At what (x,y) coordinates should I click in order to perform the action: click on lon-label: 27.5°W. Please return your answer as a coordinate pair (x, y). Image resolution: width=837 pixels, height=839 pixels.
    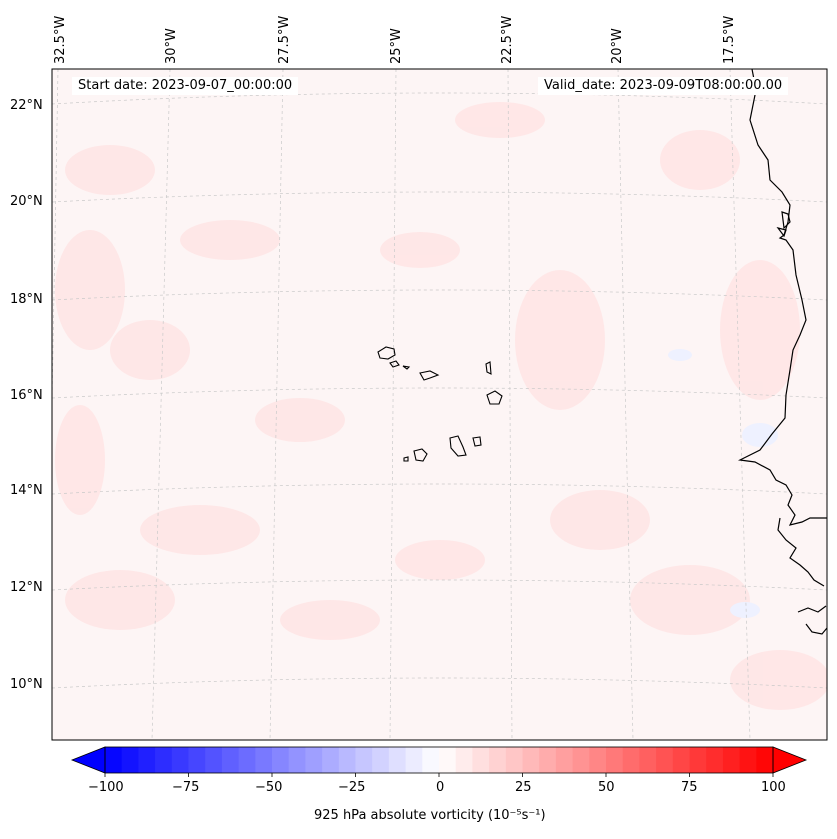
    Looking at the image, I should click on (284, 39).